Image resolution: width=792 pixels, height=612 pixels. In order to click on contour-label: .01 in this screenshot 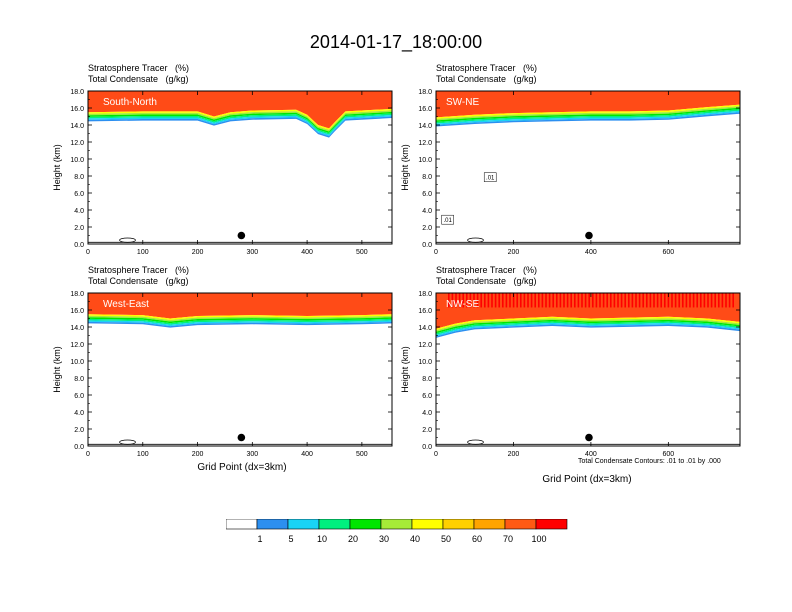, I will do `click(490, 179)`.